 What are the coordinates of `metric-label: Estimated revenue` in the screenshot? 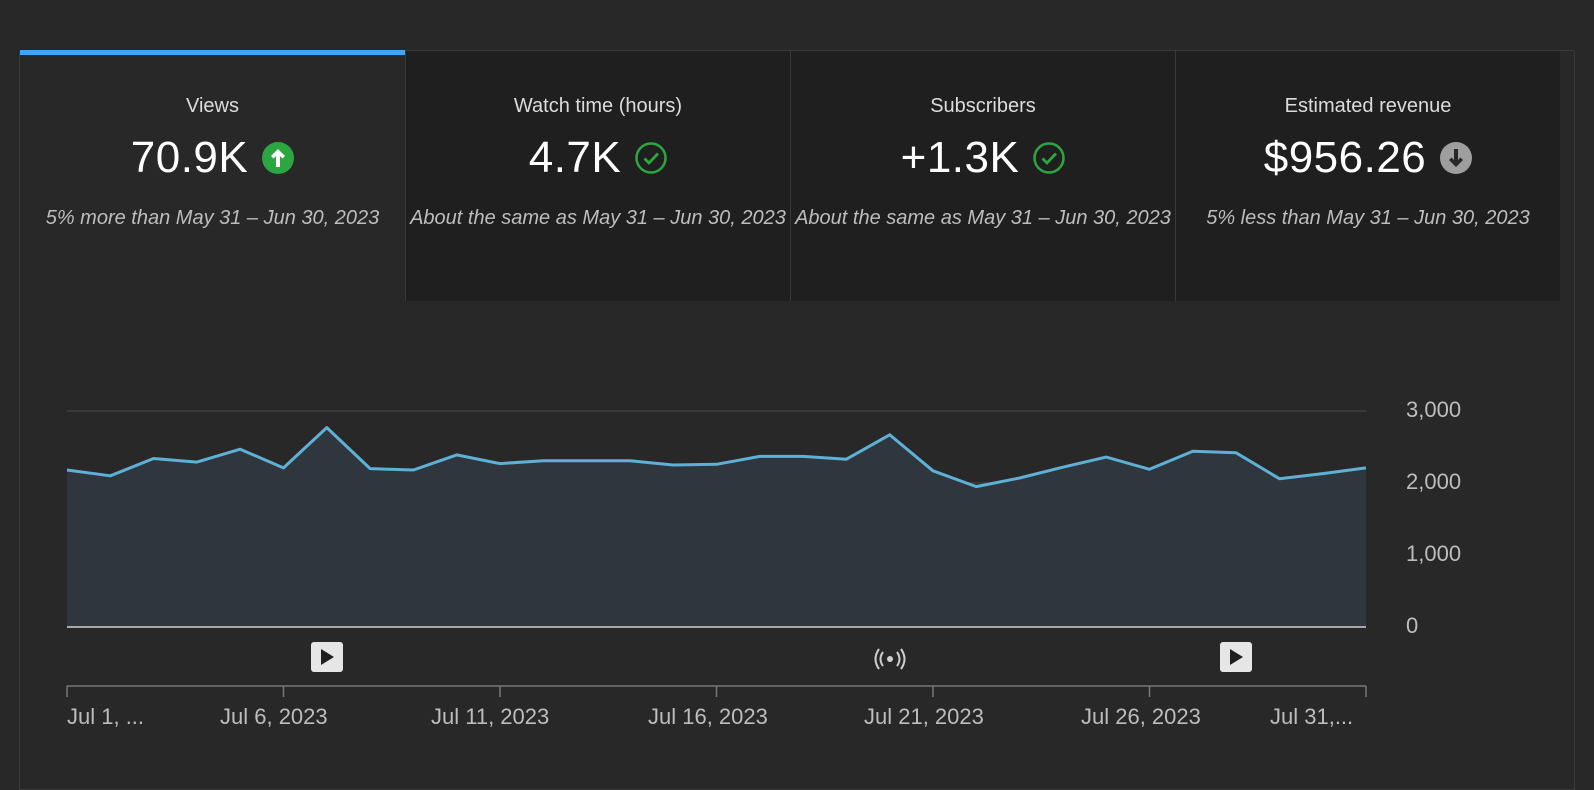 It's located at (1368, 106).